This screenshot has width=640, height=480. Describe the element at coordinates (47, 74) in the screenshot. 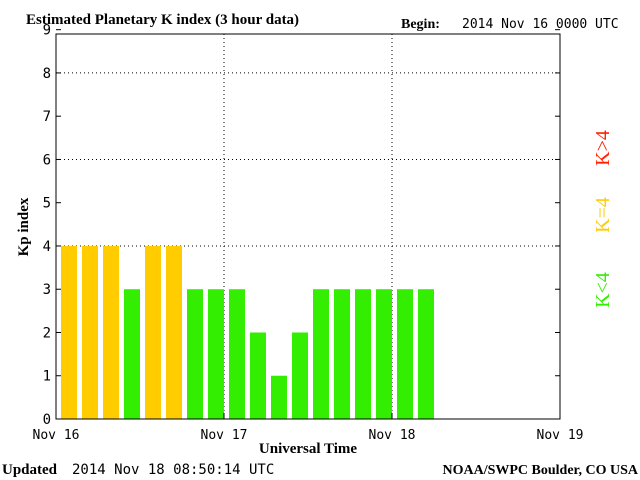

I see `y-tick-label: 8` at that location.